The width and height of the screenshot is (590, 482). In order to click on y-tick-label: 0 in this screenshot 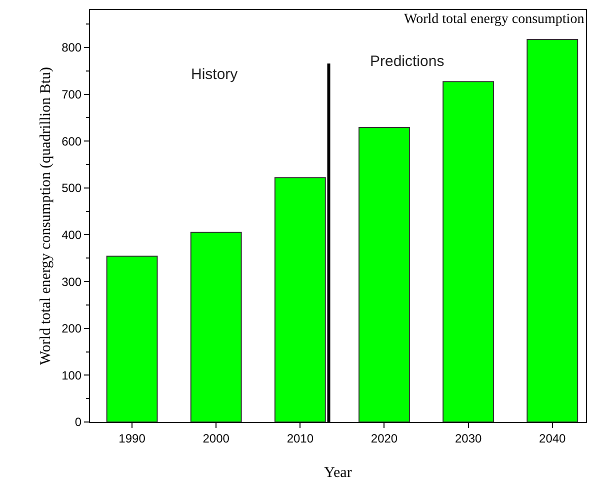, I will do `click(78, 422)`.